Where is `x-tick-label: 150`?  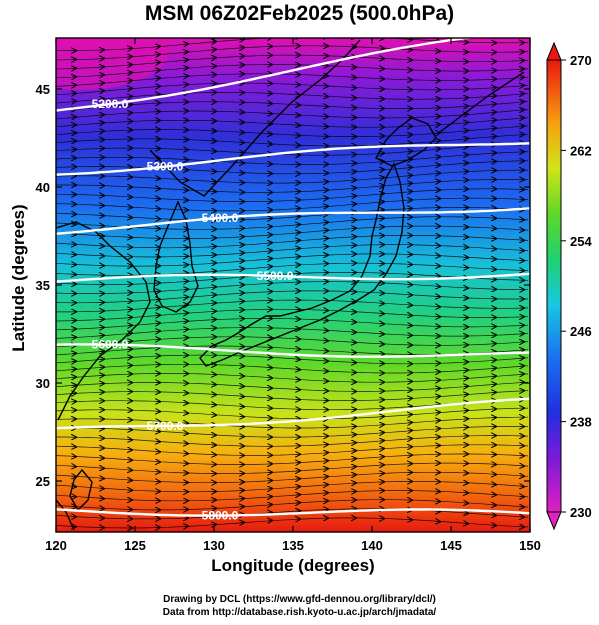 x-tick-label: 150 is located at coordinates (530, 545).